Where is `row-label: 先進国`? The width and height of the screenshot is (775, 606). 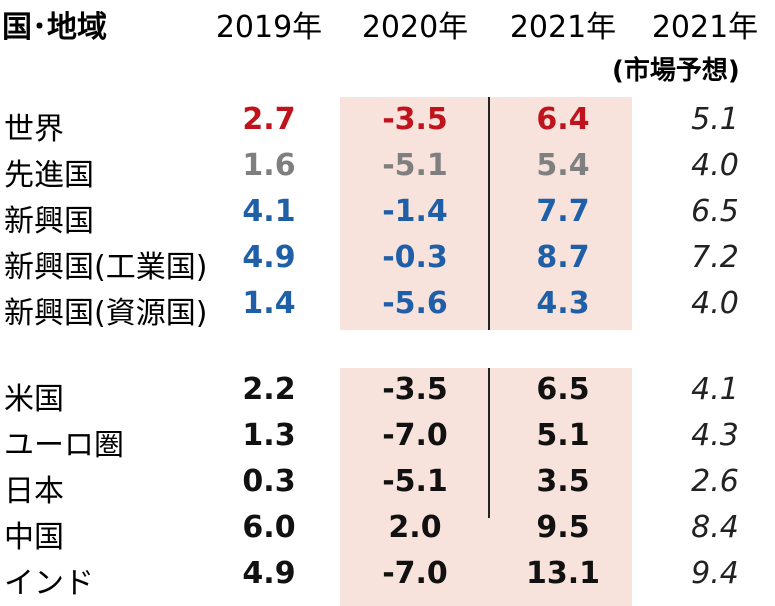
row-label: 先進国 is located at coordinates (49, 175).